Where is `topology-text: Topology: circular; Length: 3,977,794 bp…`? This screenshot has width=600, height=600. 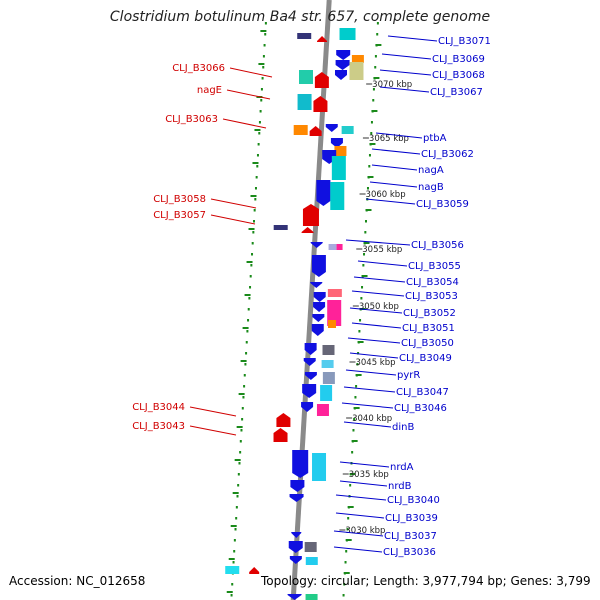 topology-text: Topology: circular; Length: 3,977,794 bp… is located at coordinates (426, 581).